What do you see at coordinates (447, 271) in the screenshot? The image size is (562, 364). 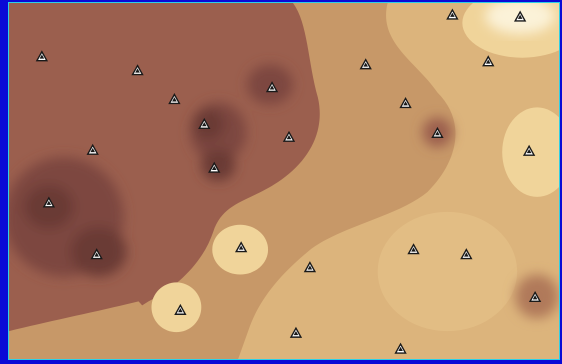 I see `zone-southeast-light` at bounding box center [447, 271].